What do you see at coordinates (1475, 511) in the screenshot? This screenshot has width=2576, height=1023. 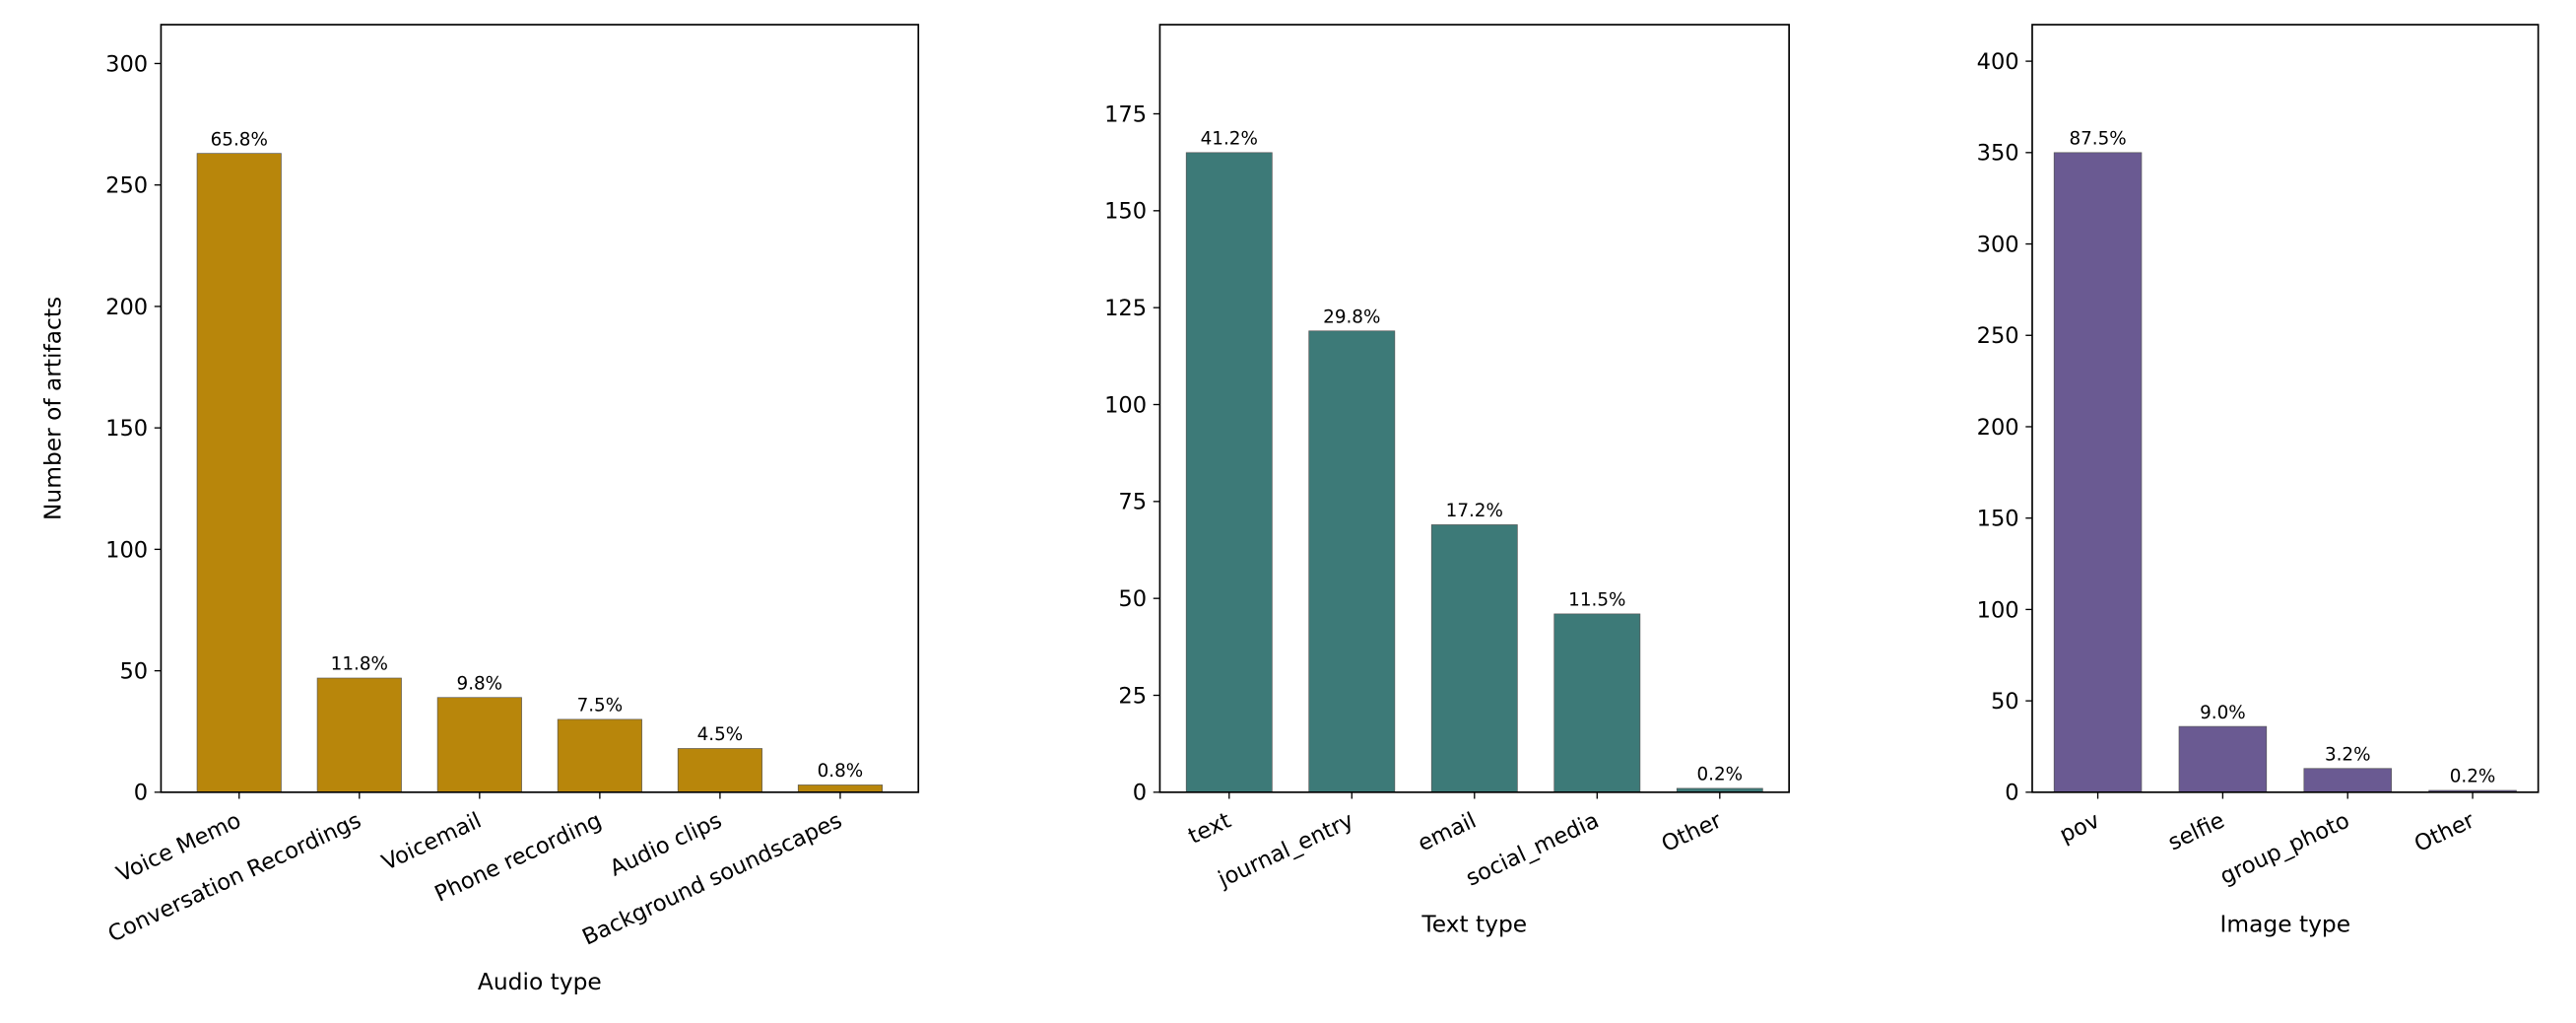 I see `value-label: 17.2%` at bounding box center [1475, 511].